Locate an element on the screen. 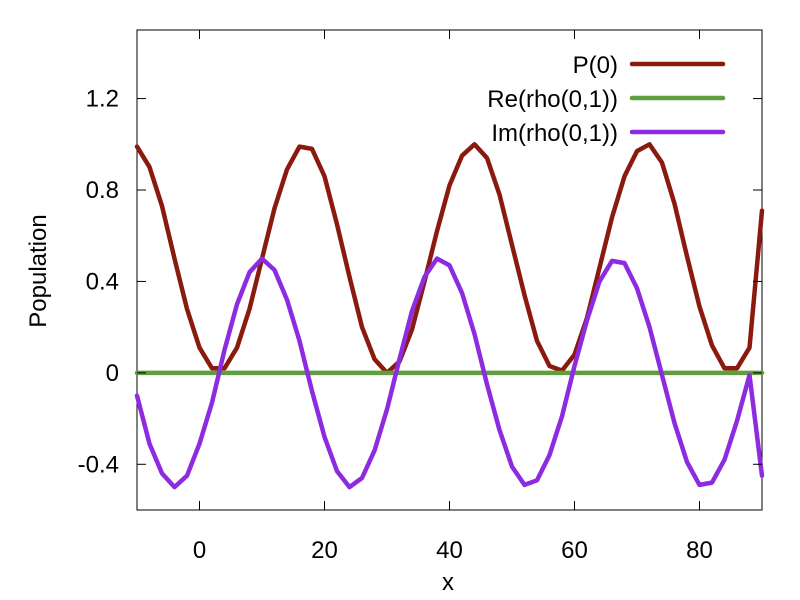 This screenshot has width=800, height=600. y-tick-label: 0 is located at coordinates (112, 373).